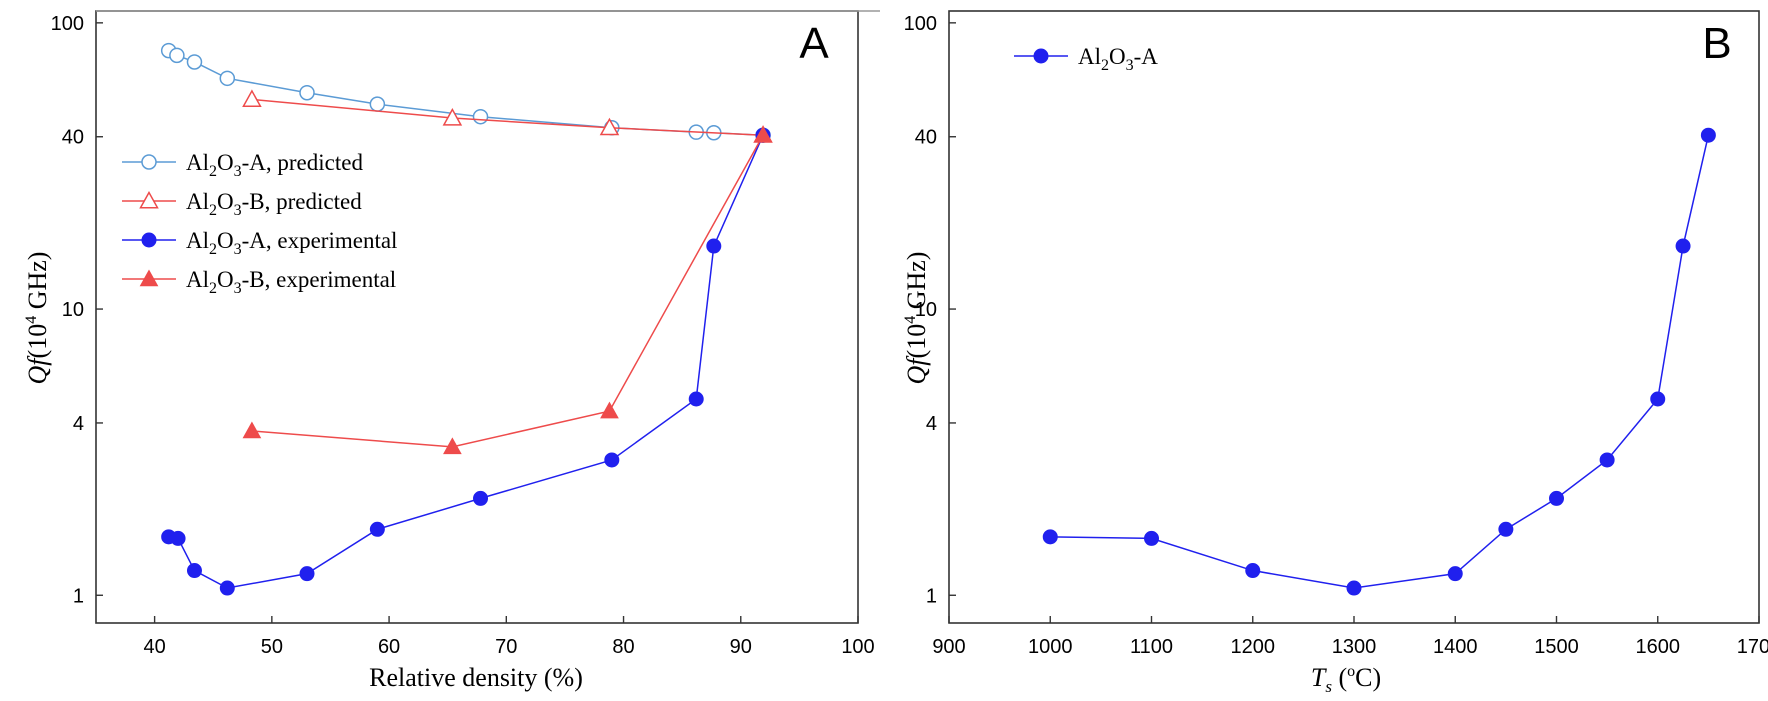 The width and height of the screenshot is (1768, 701). Describe the element at coordinates (916, 370) in the screenshot. I see `panel-b-y-label-qf: Qf` at that location.